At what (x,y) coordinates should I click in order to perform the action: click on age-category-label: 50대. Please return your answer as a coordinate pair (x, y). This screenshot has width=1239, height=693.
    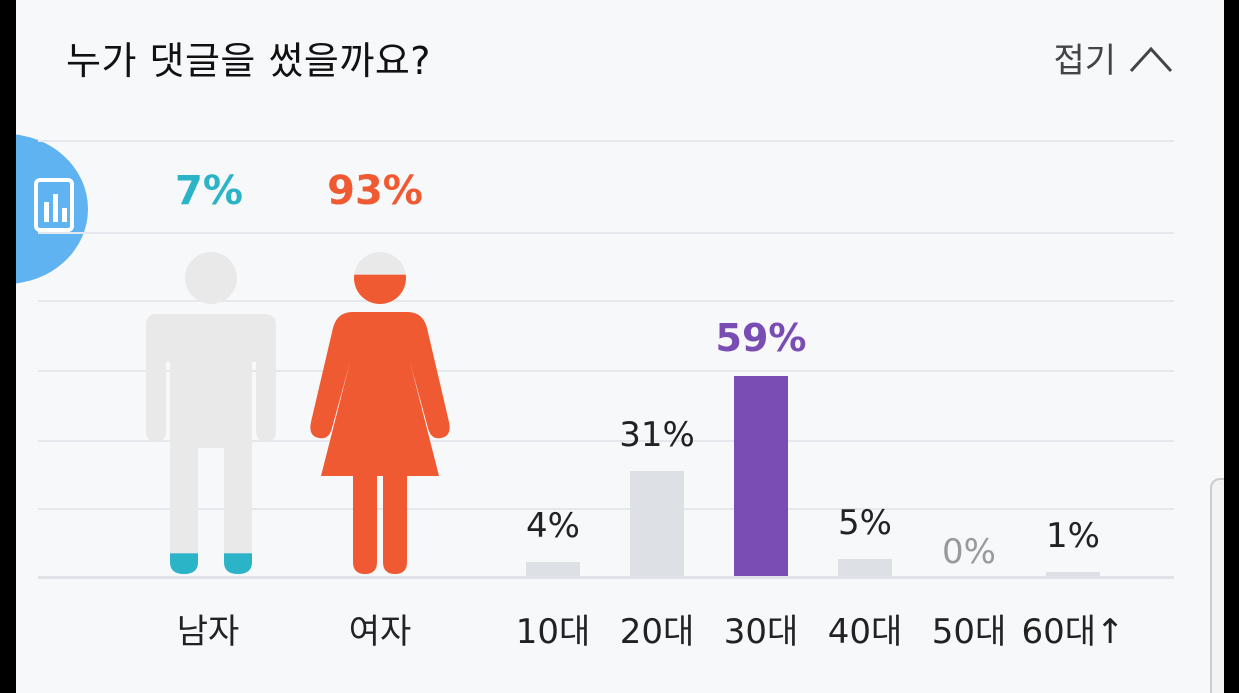
    Looking at the image, I should click on (969, 632).